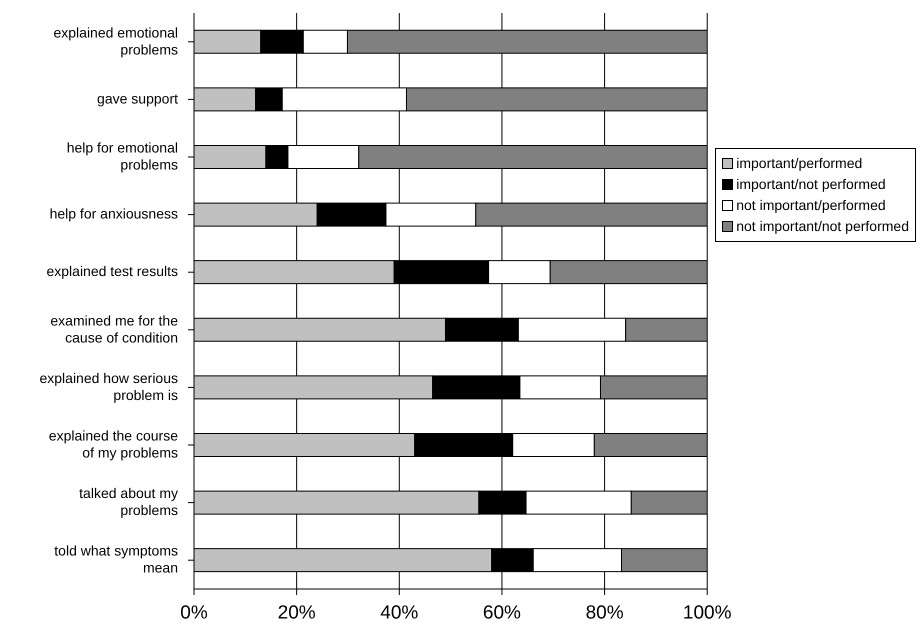  What do you see at coordinates (114, 213) in the screenshot?
I see `y-tick-label: help for anxiousness` at bounding box center [114, 213].